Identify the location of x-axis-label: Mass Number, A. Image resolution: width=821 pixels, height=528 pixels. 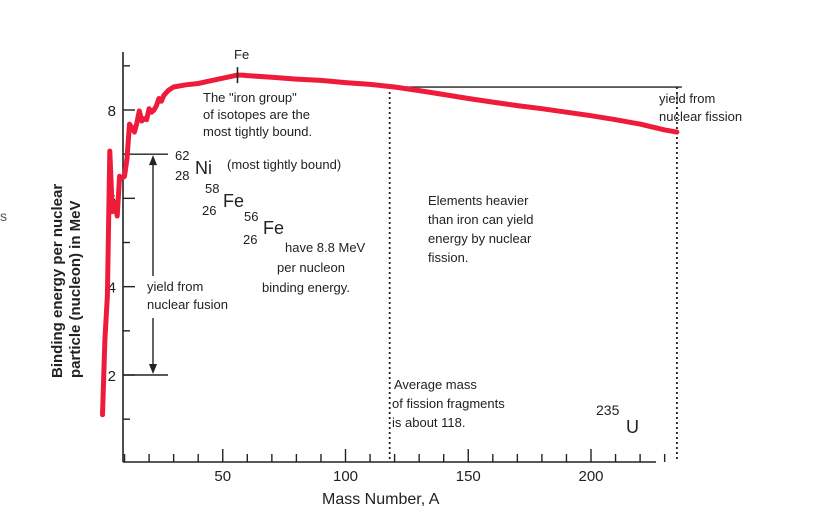
(381, 499).